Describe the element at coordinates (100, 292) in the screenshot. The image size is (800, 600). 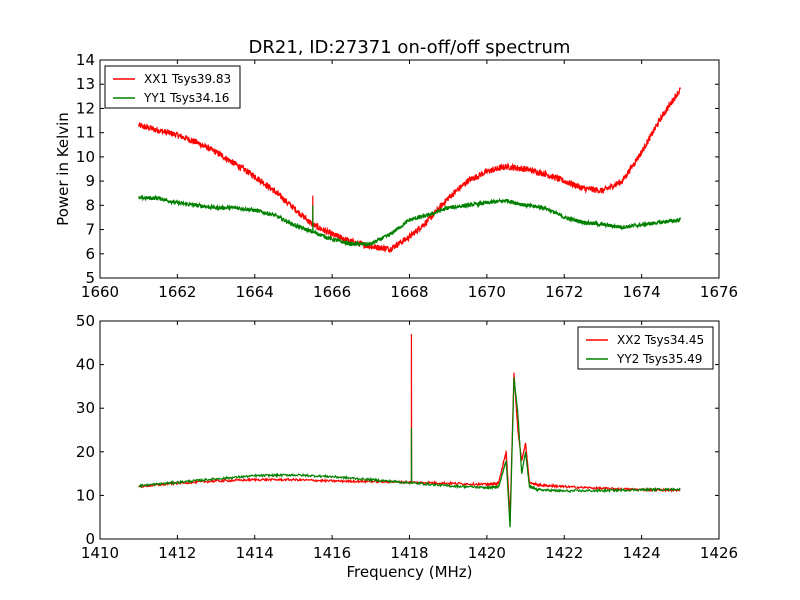
I see `x-tick-label: 1660` at that location.